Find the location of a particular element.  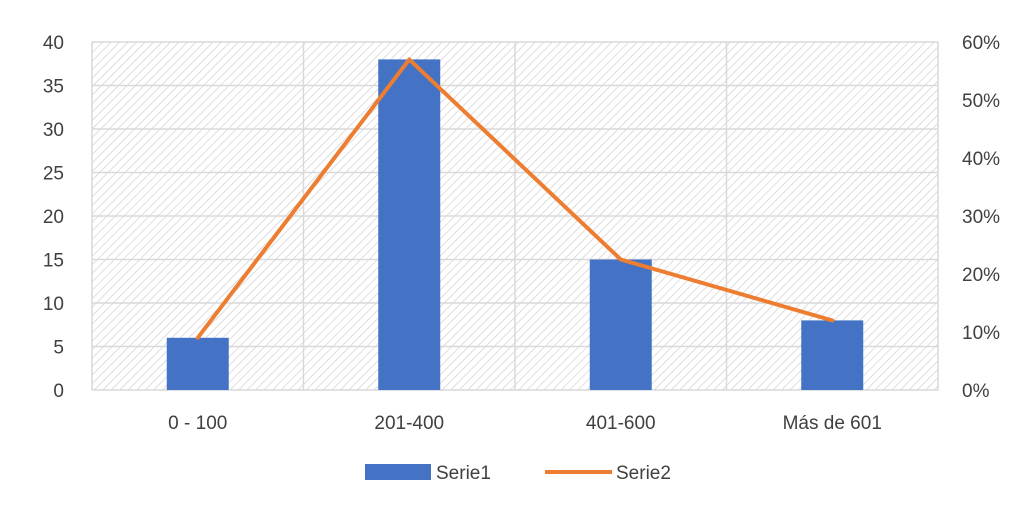

left-tick-label: 25 is located at coordinates (53, 174).